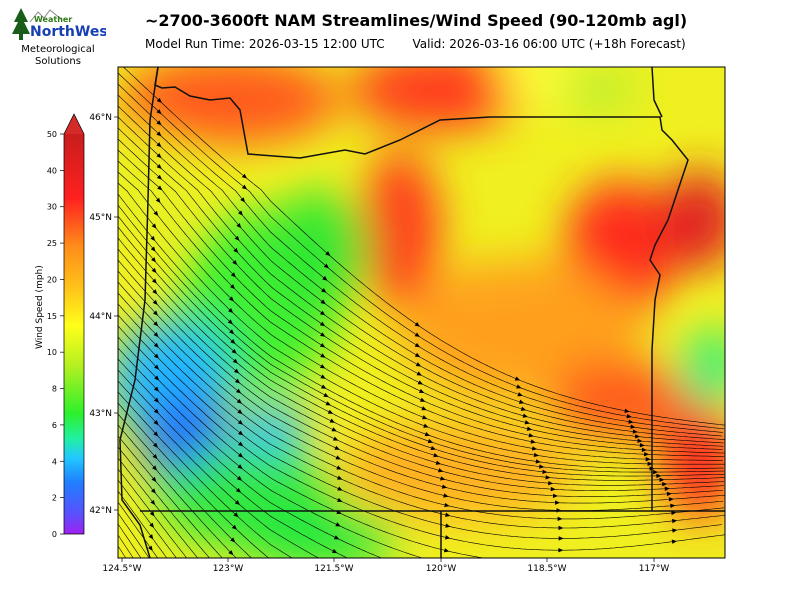 The width and height of the screenshot is (800, 600). Describe the element at coordinates (58, 61) in the screenshot. I see `logo-subtitle-line2: Solutions` at that location.